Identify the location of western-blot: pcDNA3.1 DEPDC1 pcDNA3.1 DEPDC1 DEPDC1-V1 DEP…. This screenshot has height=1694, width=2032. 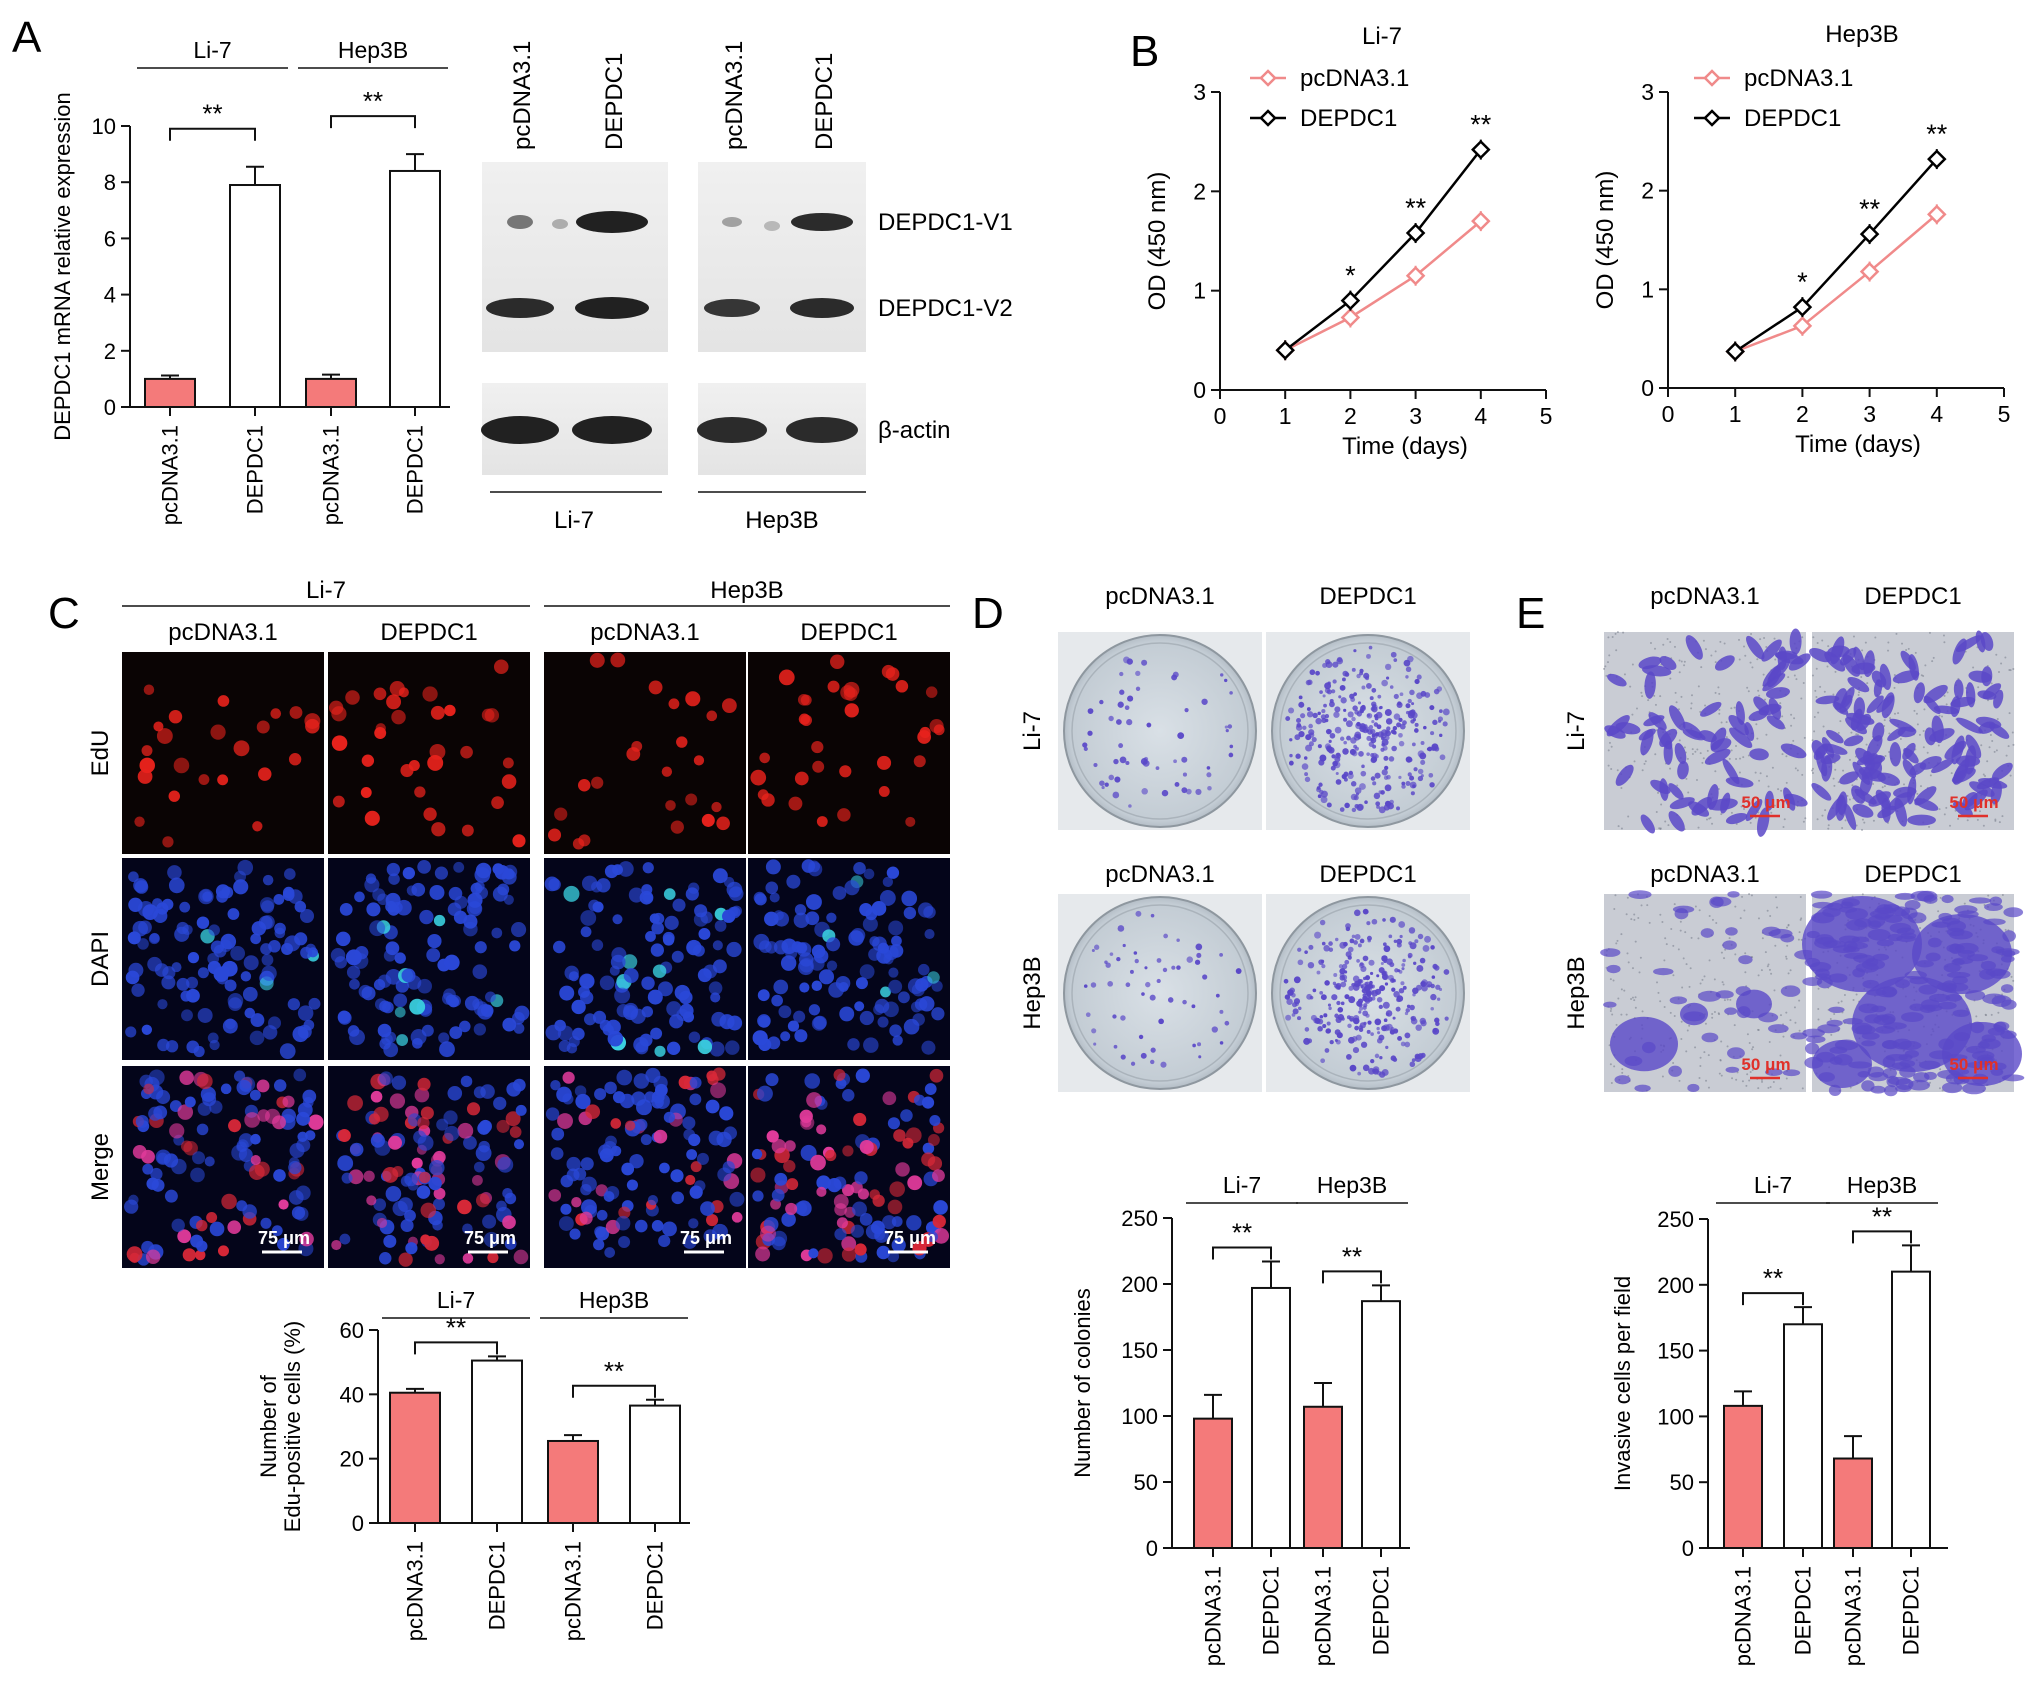
(747, 287).